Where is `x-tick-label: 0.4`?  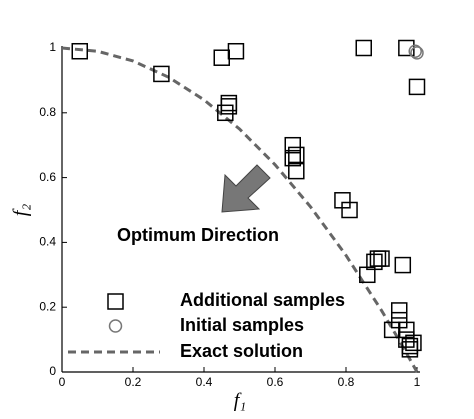
x-tick-label: 0.4 is located at coordinates (204, 382).